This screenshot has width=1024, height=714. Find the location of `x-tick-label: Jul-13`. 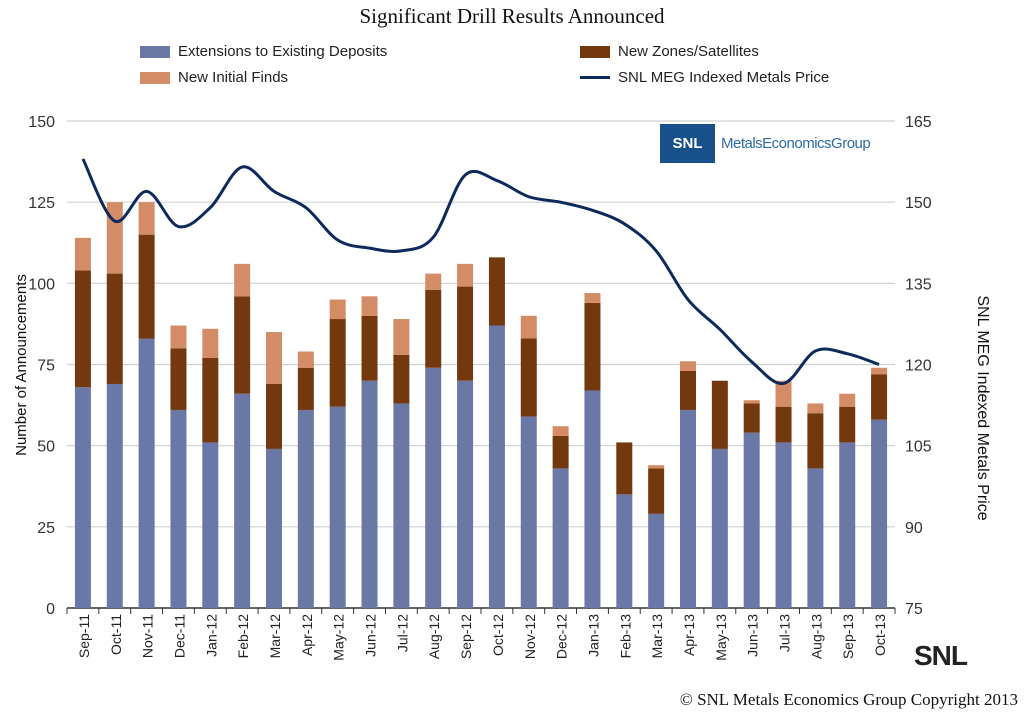

x-tick-label: Jul-13 is located at coordinates (785, 633).